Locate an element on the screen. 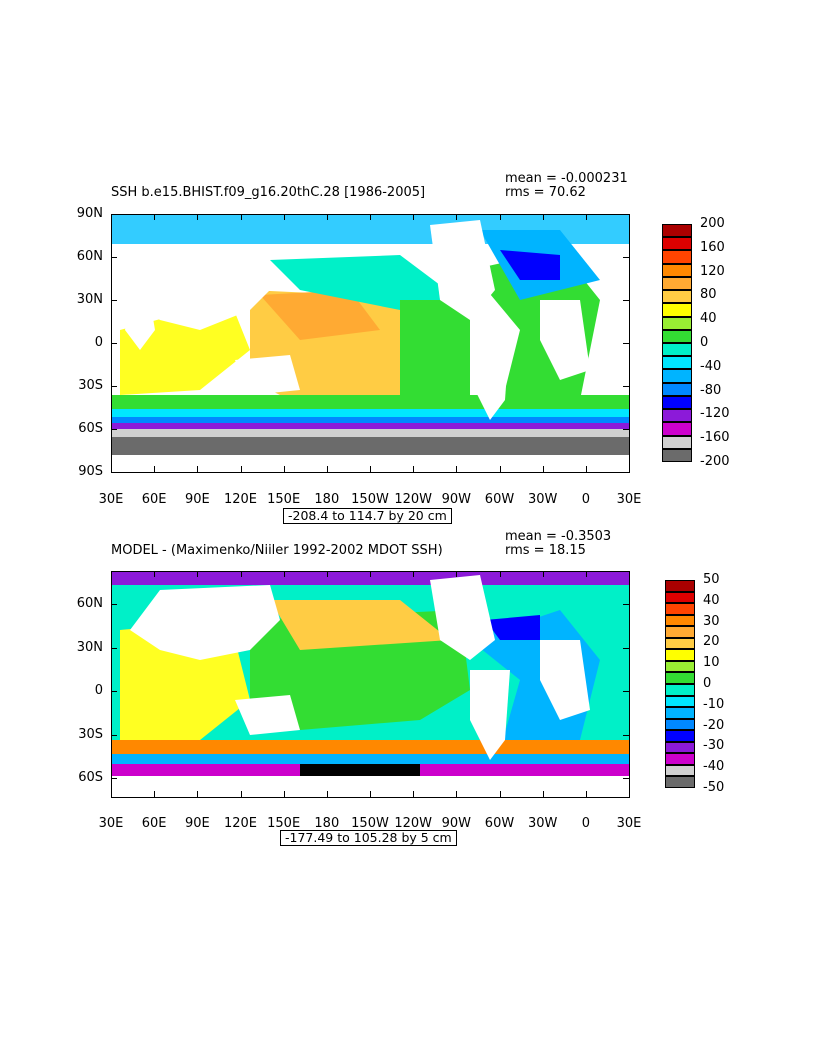 The image size is (818, 1055). x-tick-label: 60W is located at coordinates (499, 499).